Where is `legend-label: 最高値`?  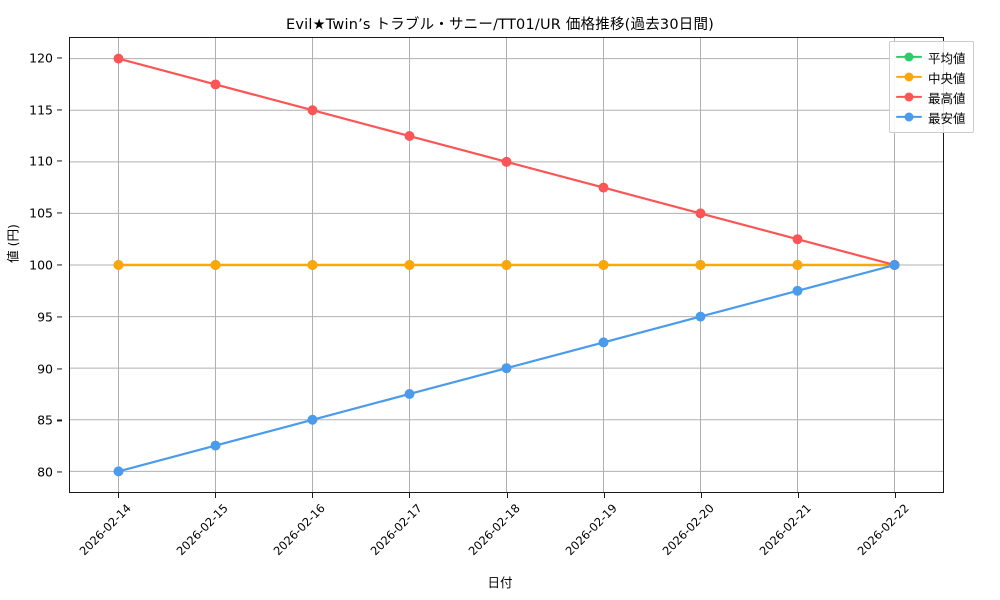 legend-label: 最高値 is located at coordinates (947, 98).